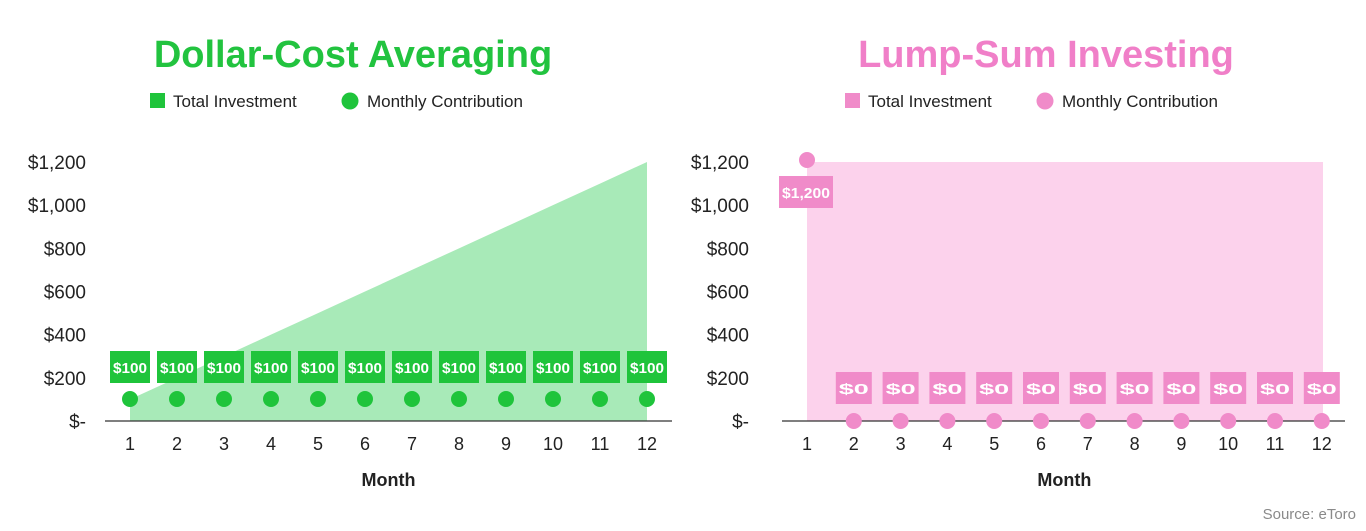  Describe the element at coordinates (807, 444) in the screenshot. I see `x-tick-label: 1` at that location.